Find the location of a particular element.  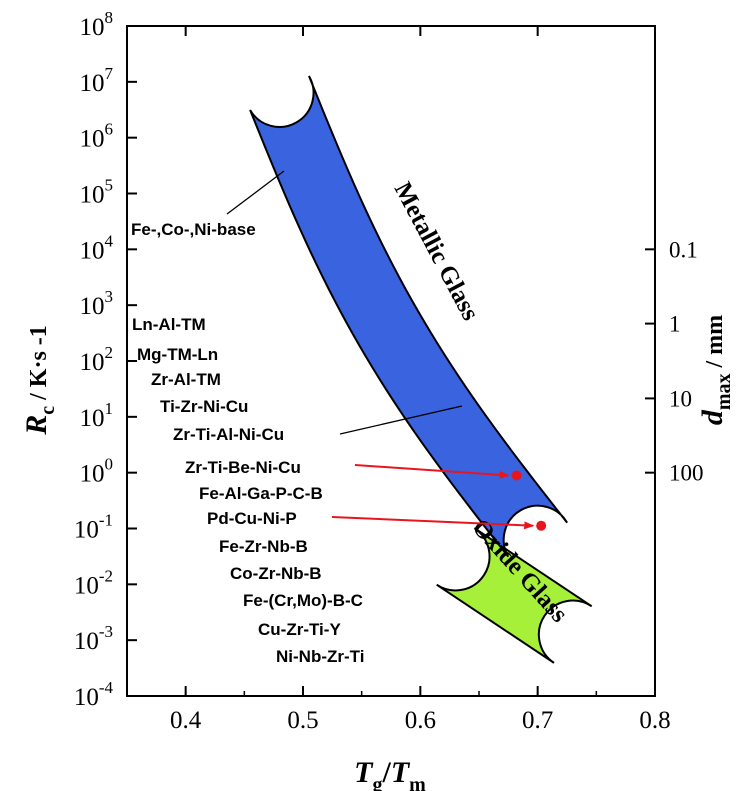

oxide-glass-region is located at coordinates (514, 595).